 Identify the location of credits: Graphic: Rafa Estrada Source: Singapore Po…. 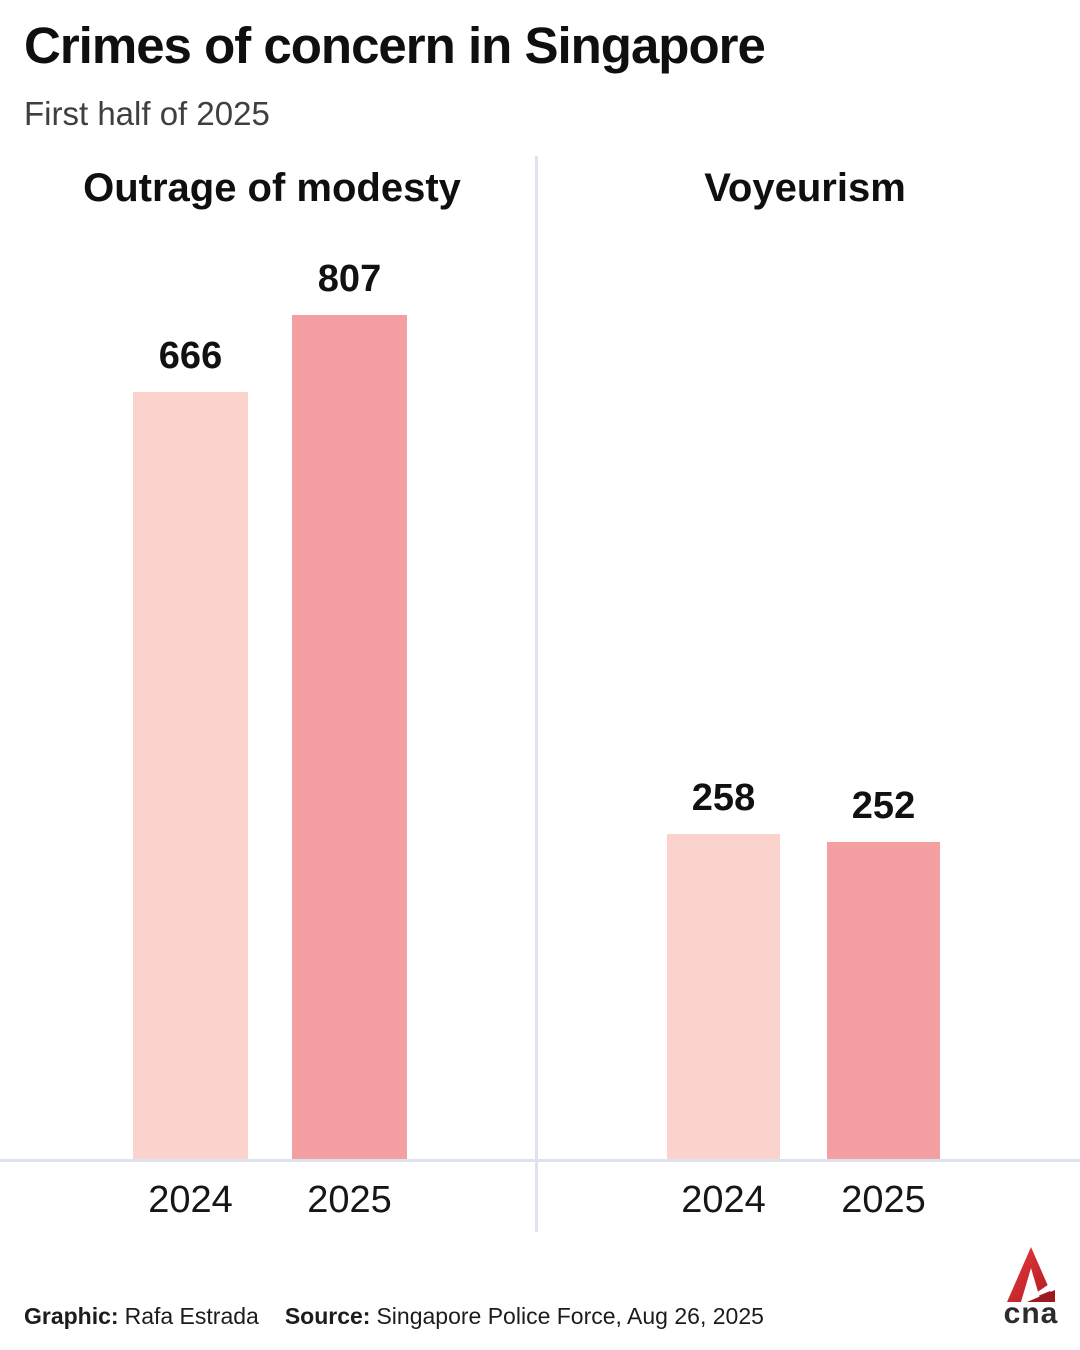
(394, 1316).